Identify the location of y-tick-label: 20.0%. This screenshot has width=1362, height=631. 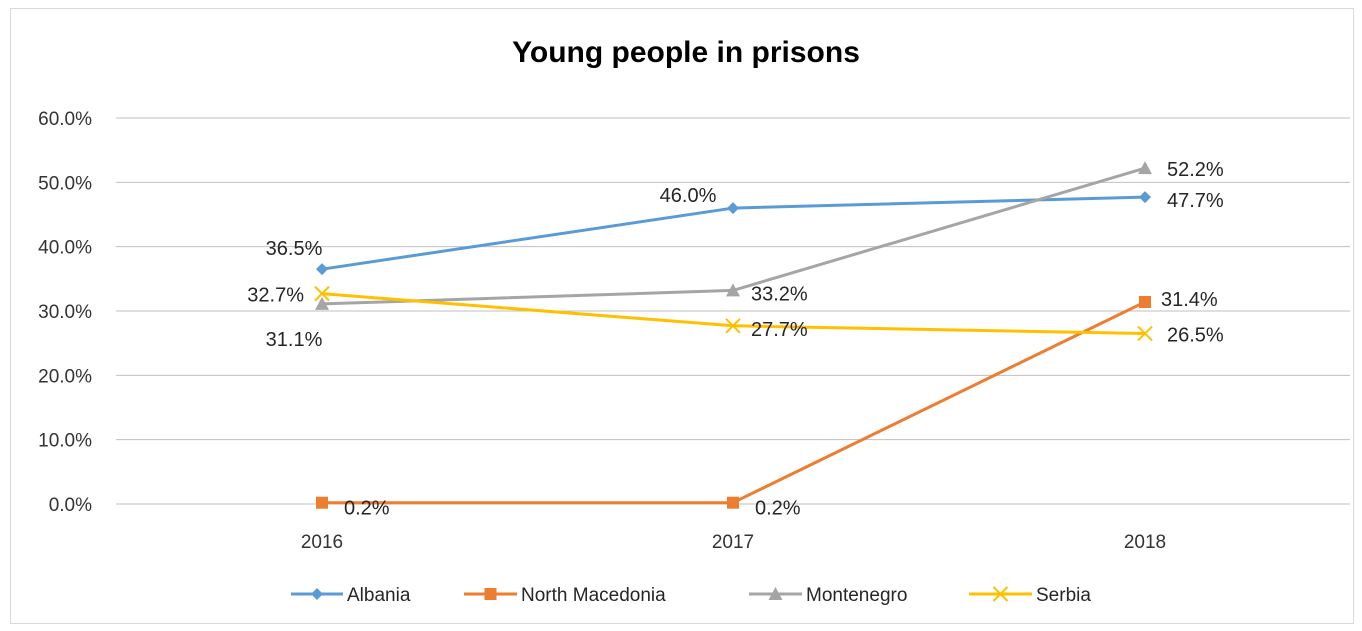
(65, 376).